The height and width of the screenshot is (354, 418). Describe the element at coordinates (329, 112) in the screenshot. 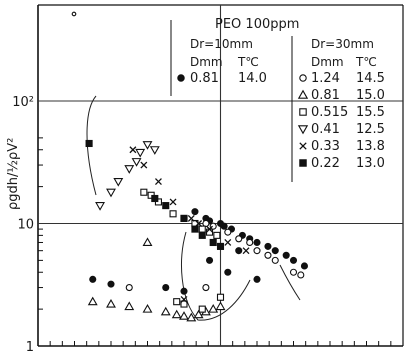

I see `legend-label-3: 0.515` at that location.